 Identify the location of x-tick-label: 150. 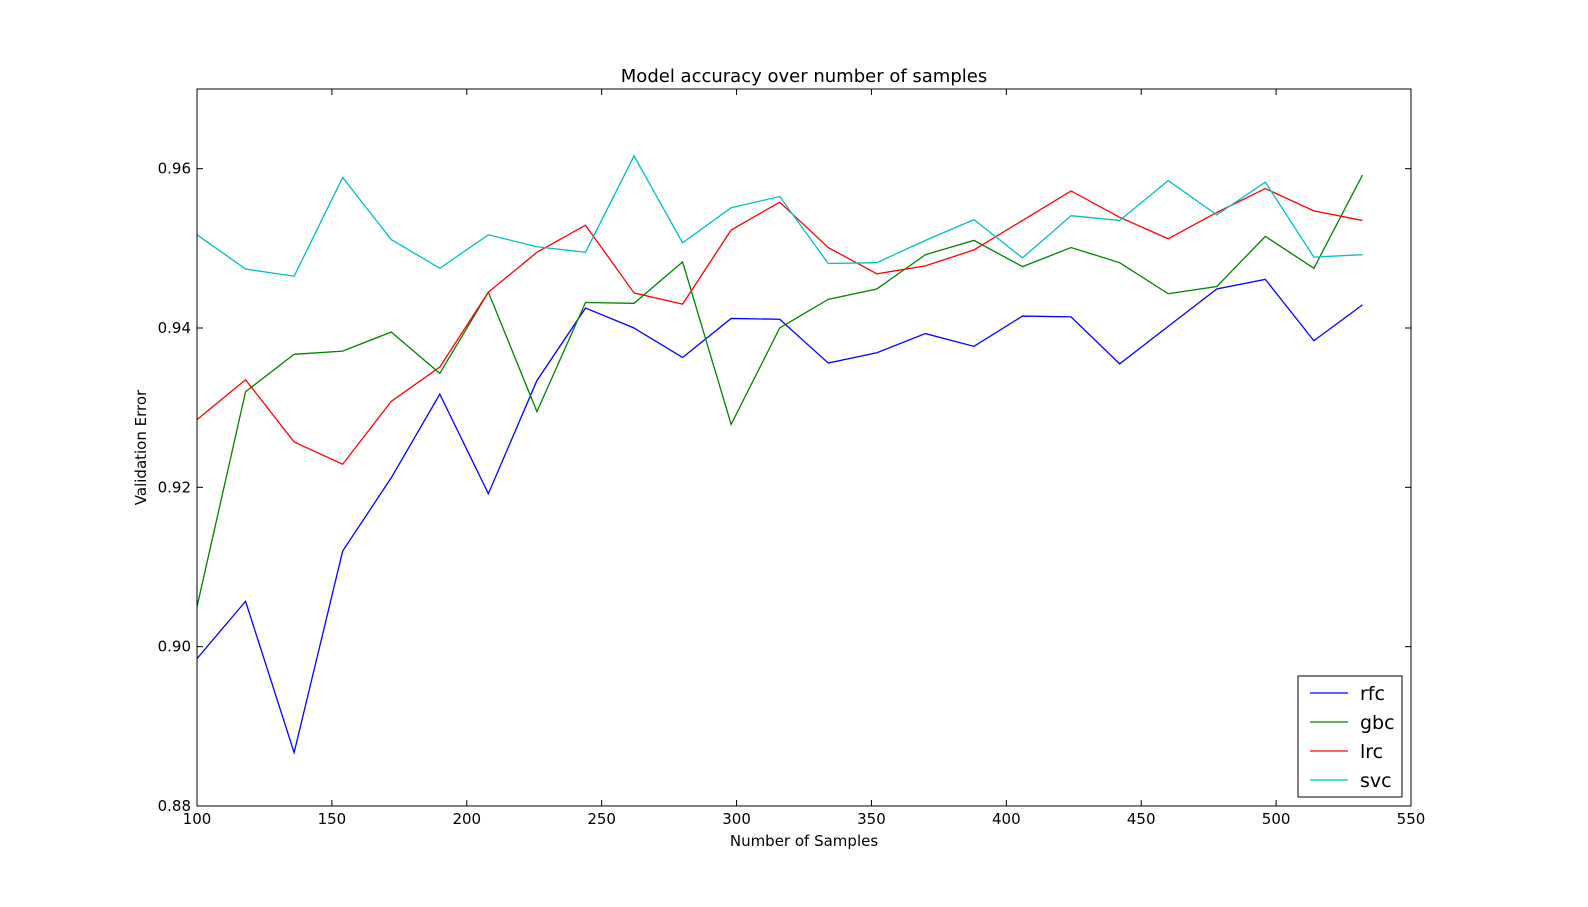
(332, 819).